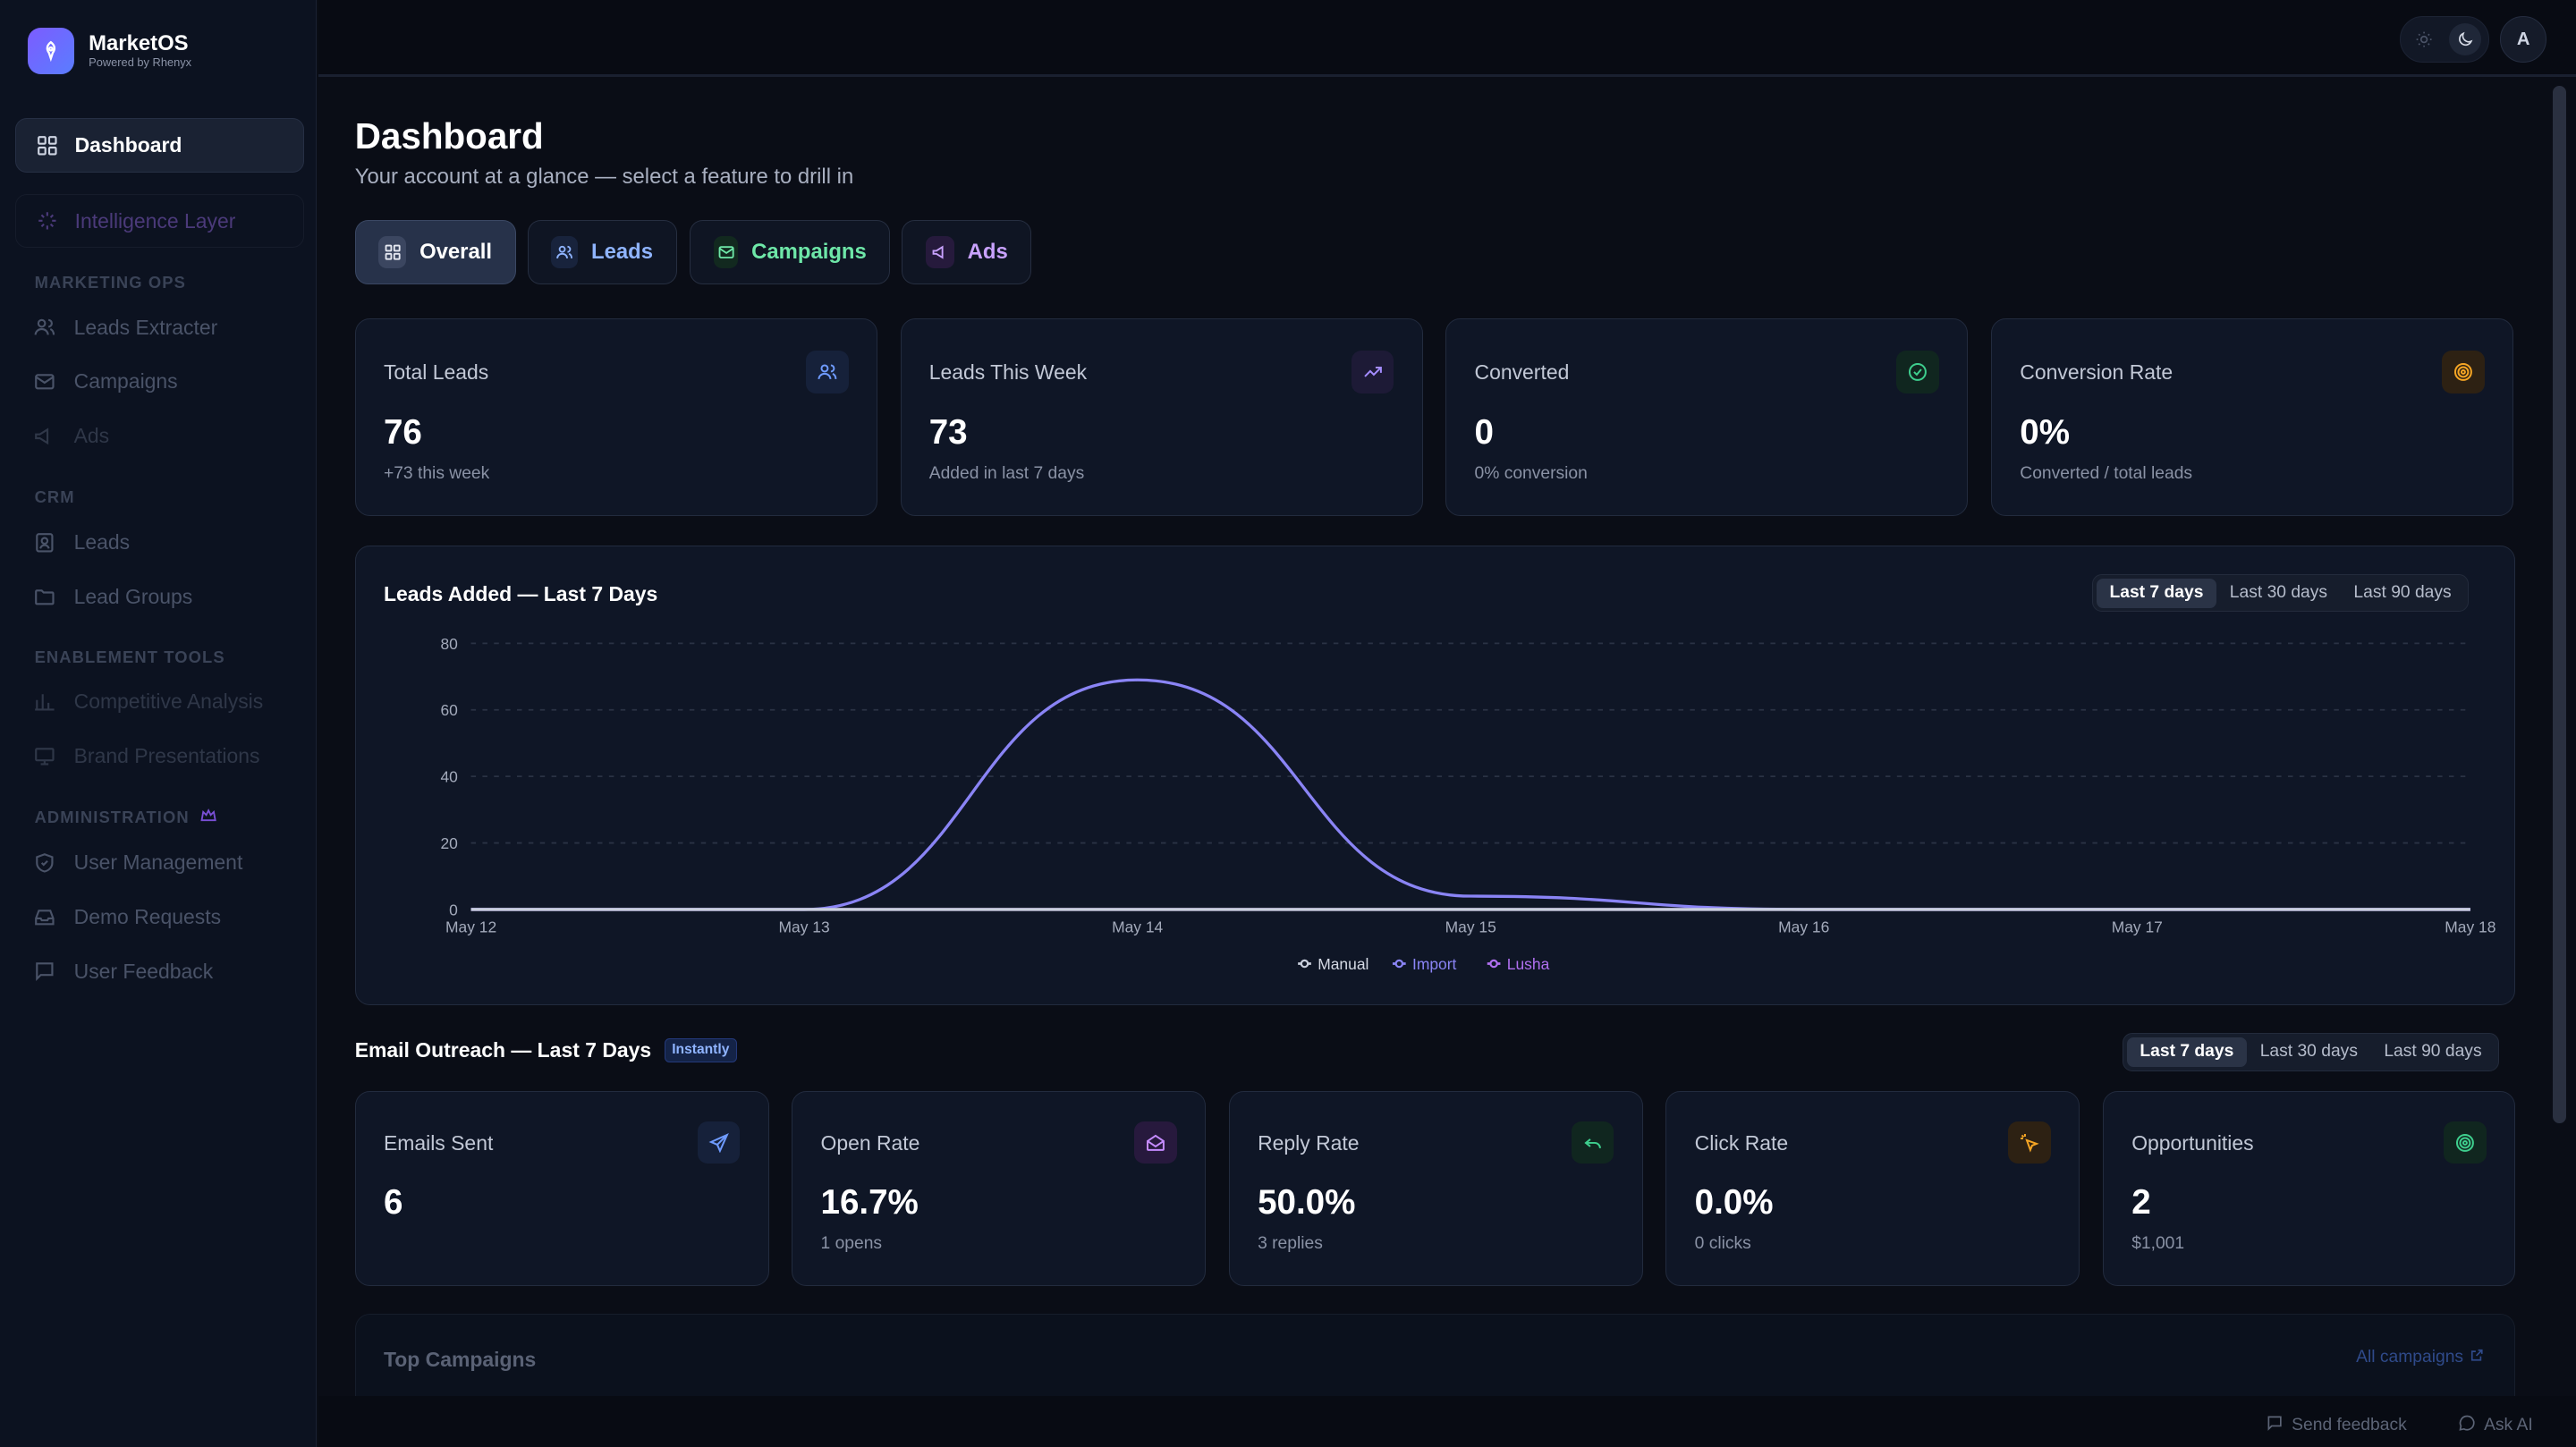 The width and height of the screenshot is (2576, 1447). What do you see at coordinates (1522, 372) in the screenshot?
I see `stat-label: Converted` at bounding box center [1522, 372].